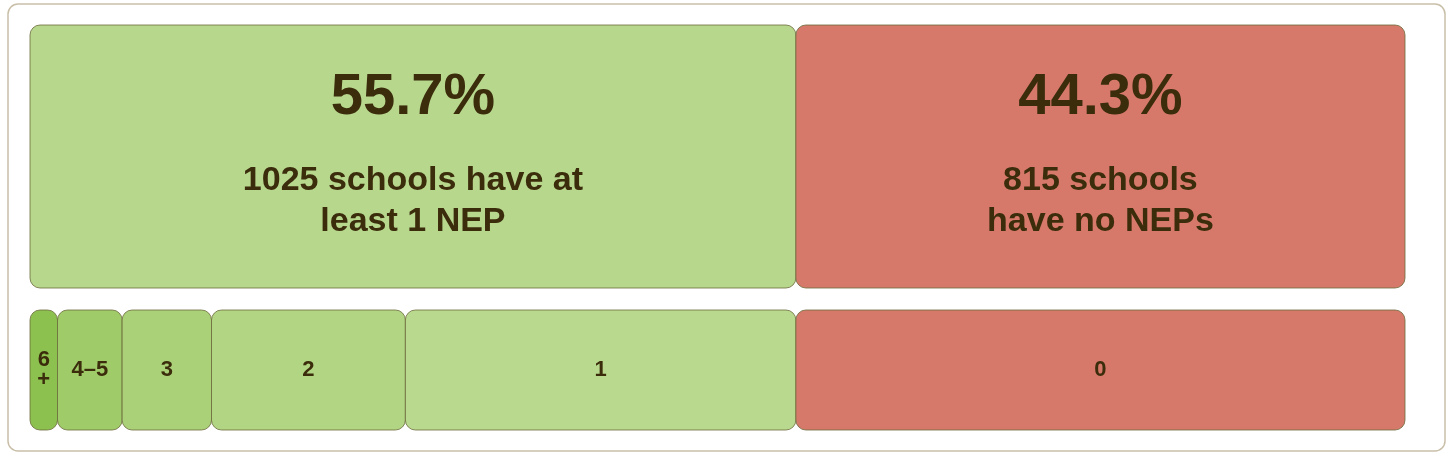 This screenshot has width=1453, height=455. Describe the element at coordinates (44, 368) in the screenshot. I see `series-label: 6+` at that location.